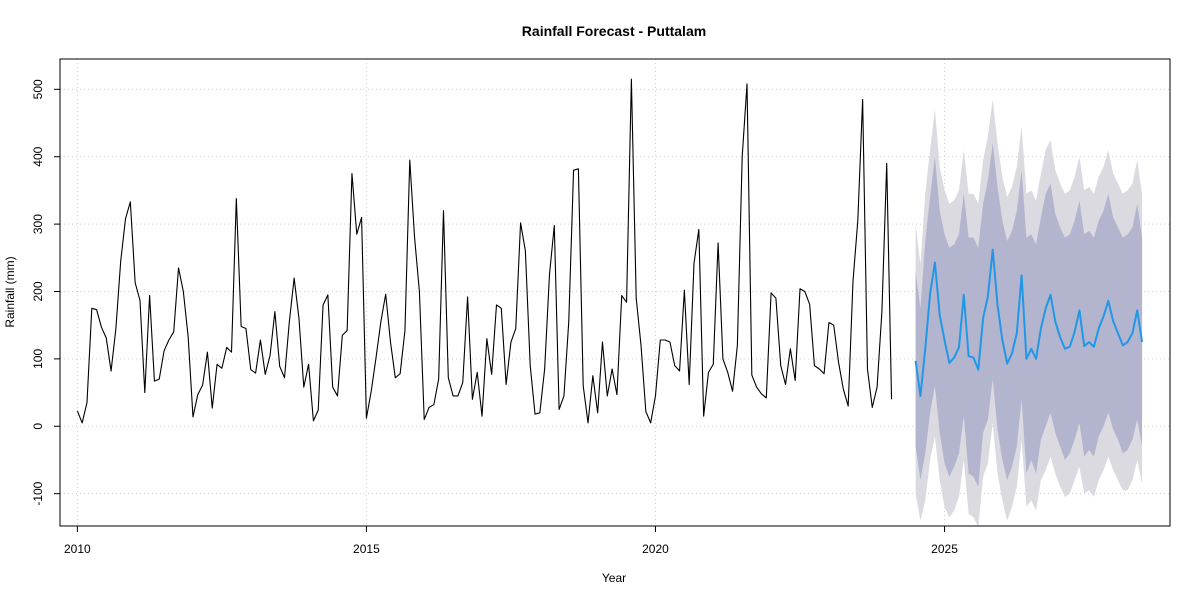  I want to click on y-tick-label: 300, so click(38, 224).